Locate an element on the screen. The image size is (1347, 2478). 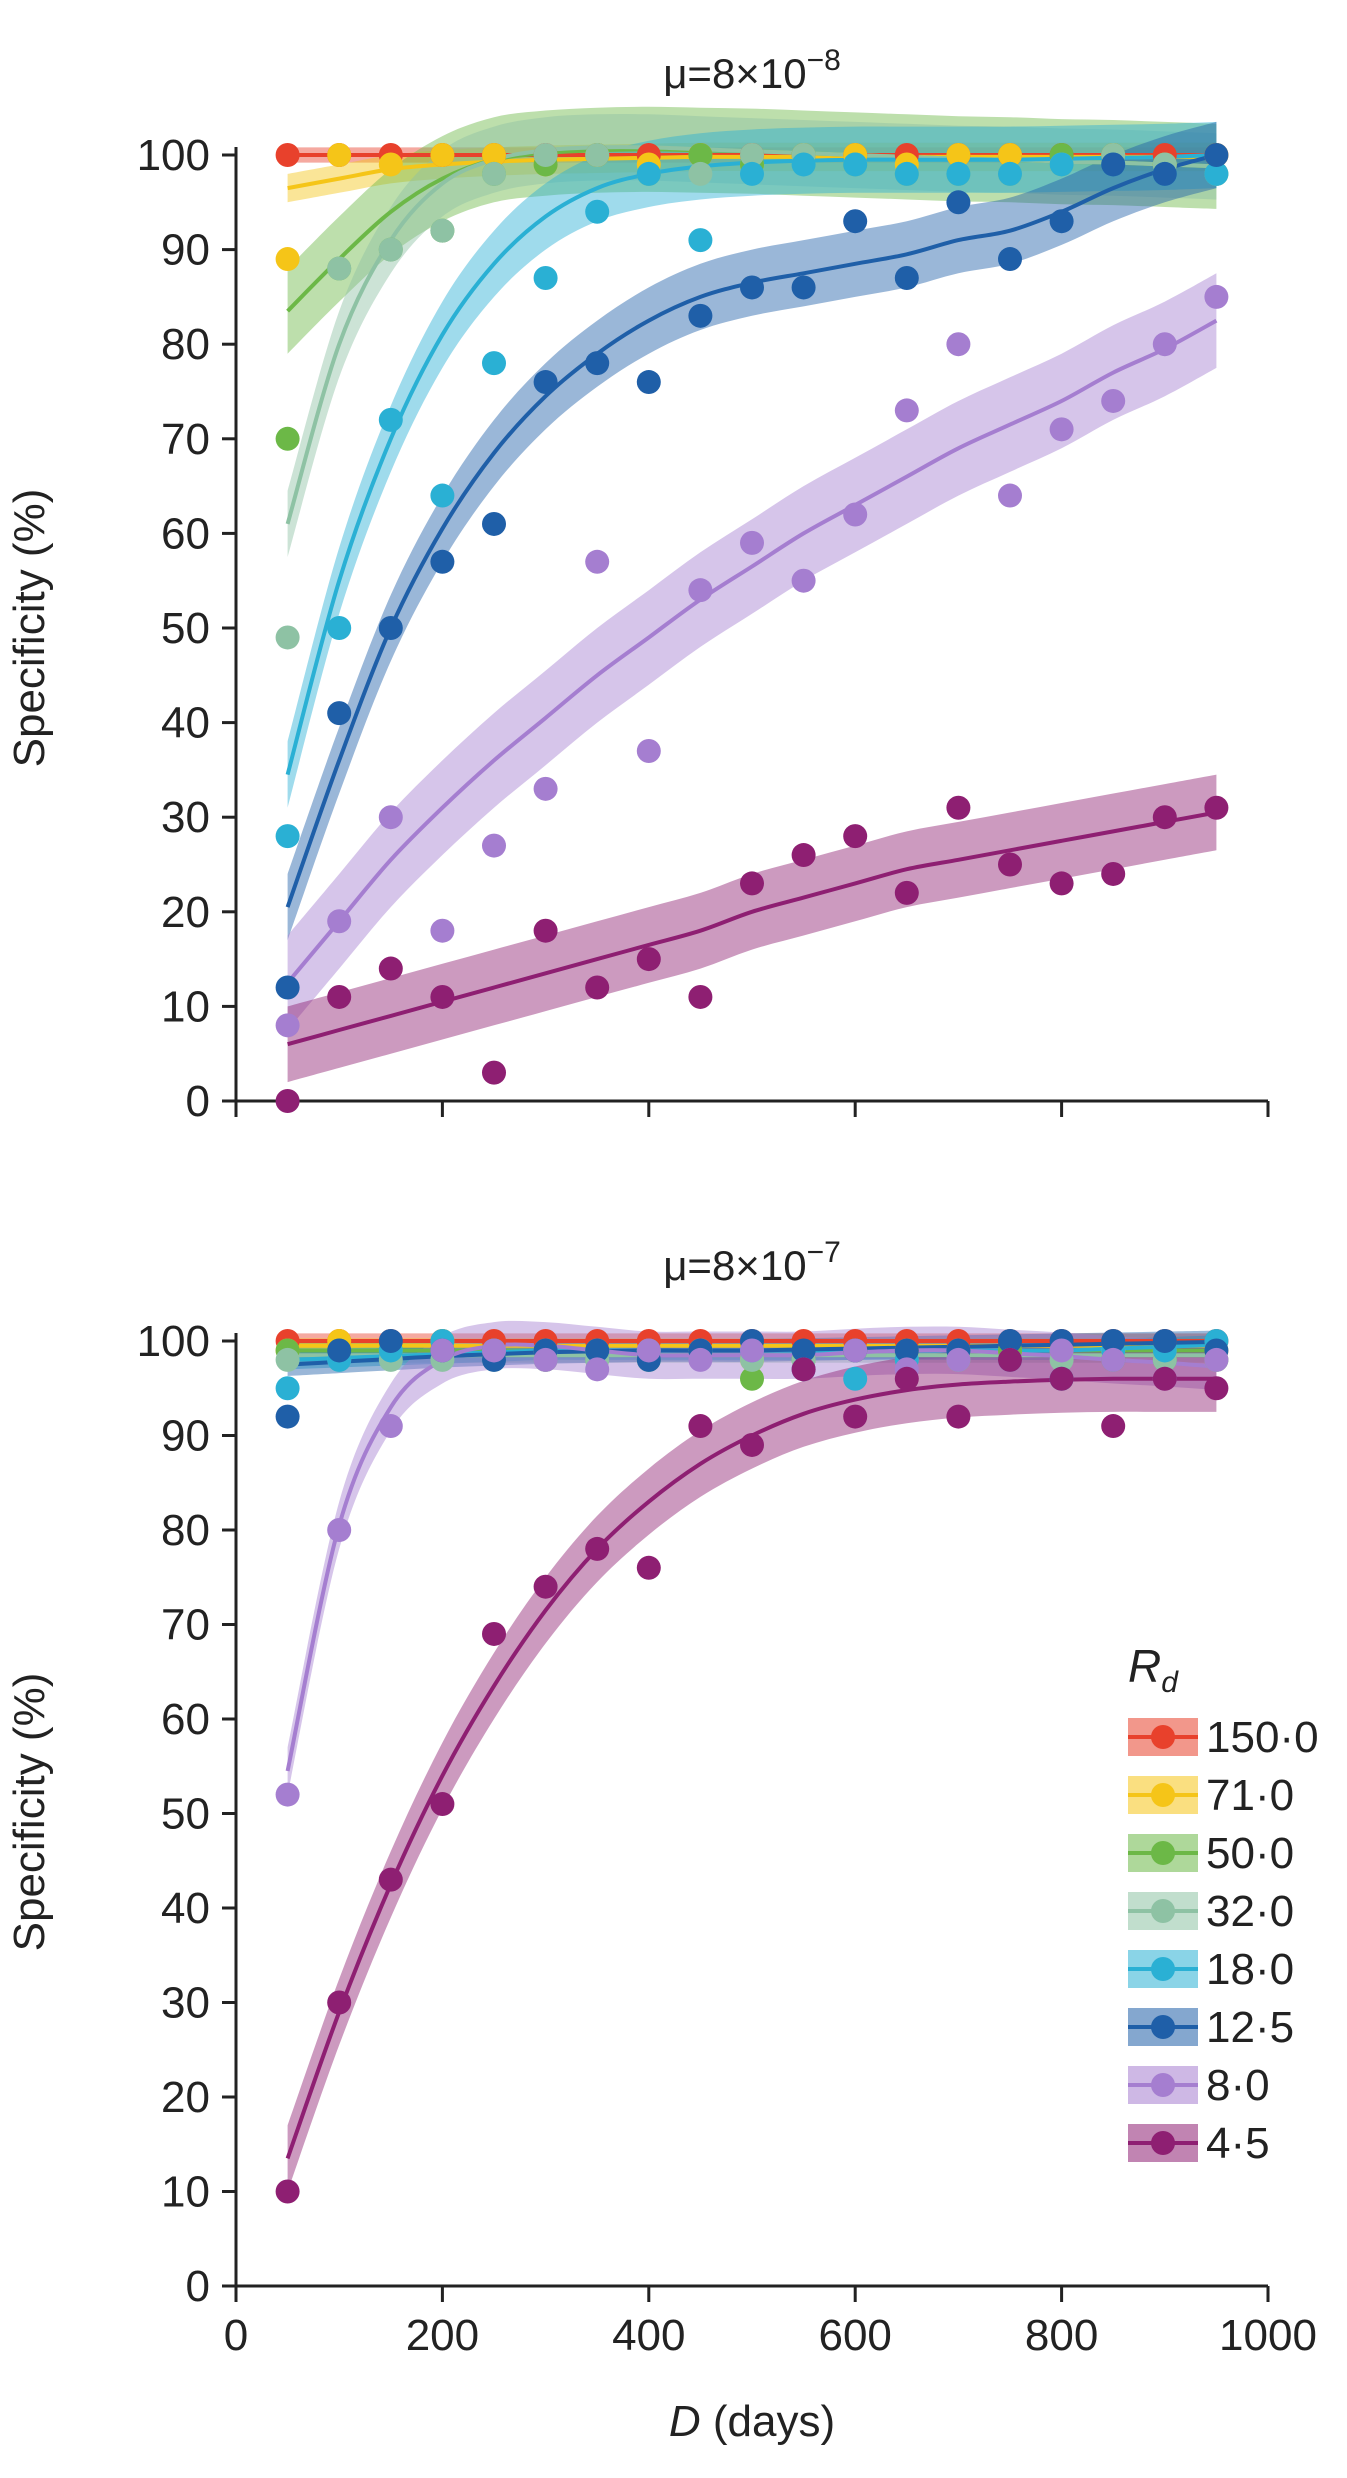
y-tick-label: 70 is located at coordinates (185, 1625).